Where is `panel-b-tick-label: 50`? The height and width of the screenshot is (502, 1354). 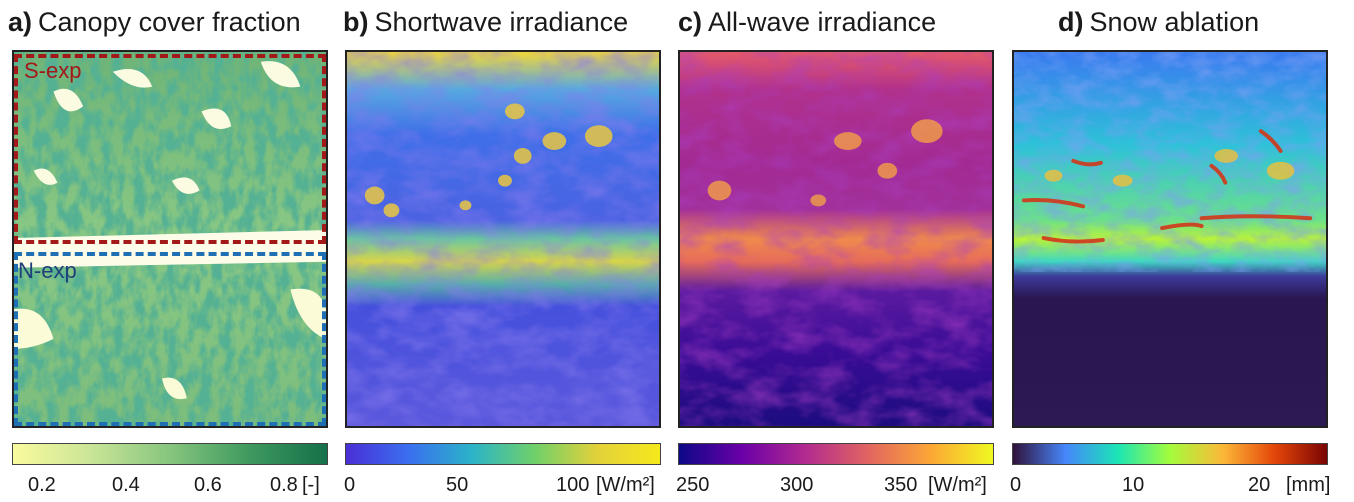
panel-b-tick-label: 50 is located at coordinates (457, 485).